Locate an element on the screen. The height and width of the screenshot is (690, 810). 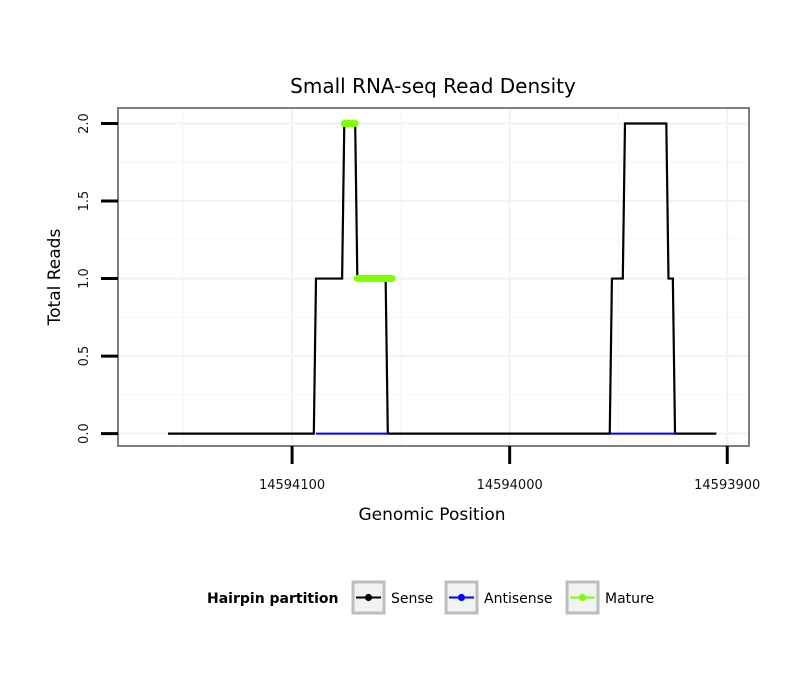
legend-key-point-mature is located at coordinates (582, 597).